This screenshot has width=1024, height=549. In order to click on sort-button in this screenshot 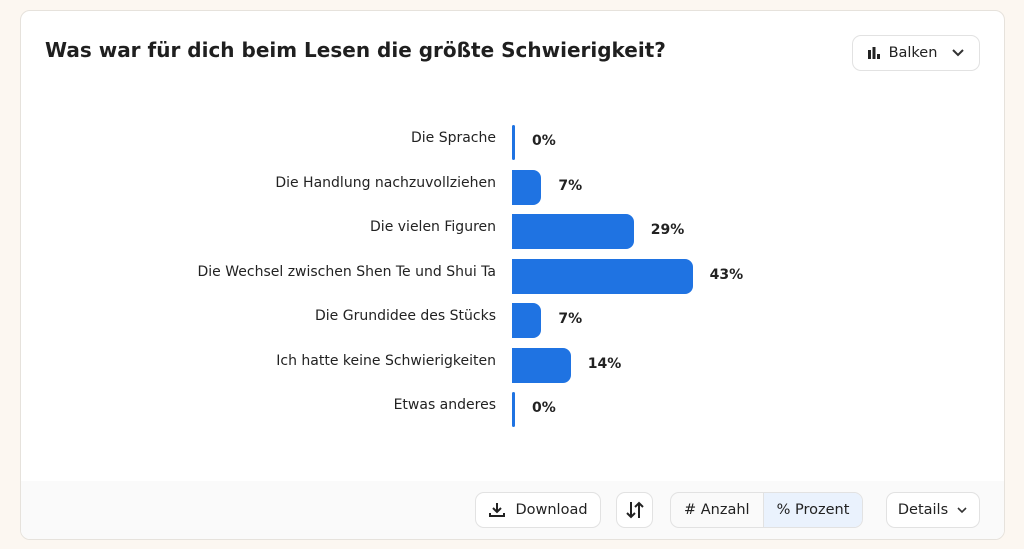, I will do `click(634, 510)`.